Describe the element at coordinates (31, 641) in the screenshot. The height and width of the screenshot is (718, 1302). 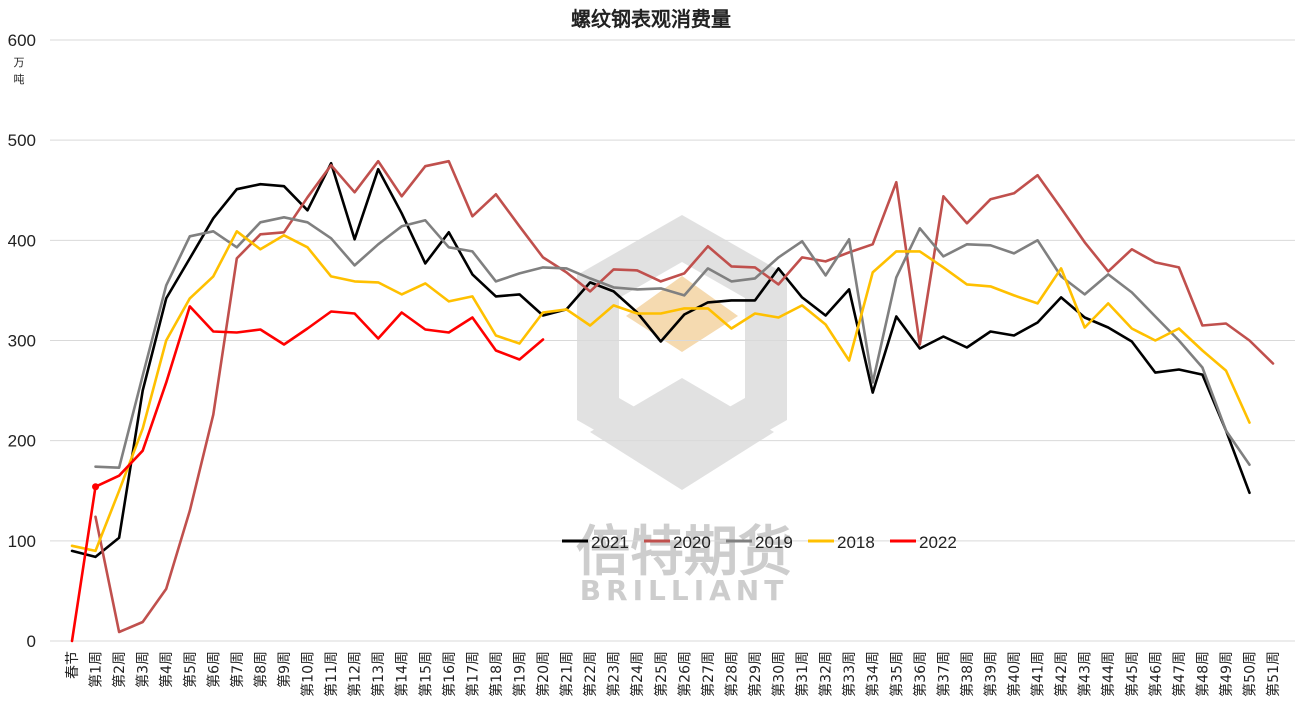
I see `y-tick-label: 0` at that location.